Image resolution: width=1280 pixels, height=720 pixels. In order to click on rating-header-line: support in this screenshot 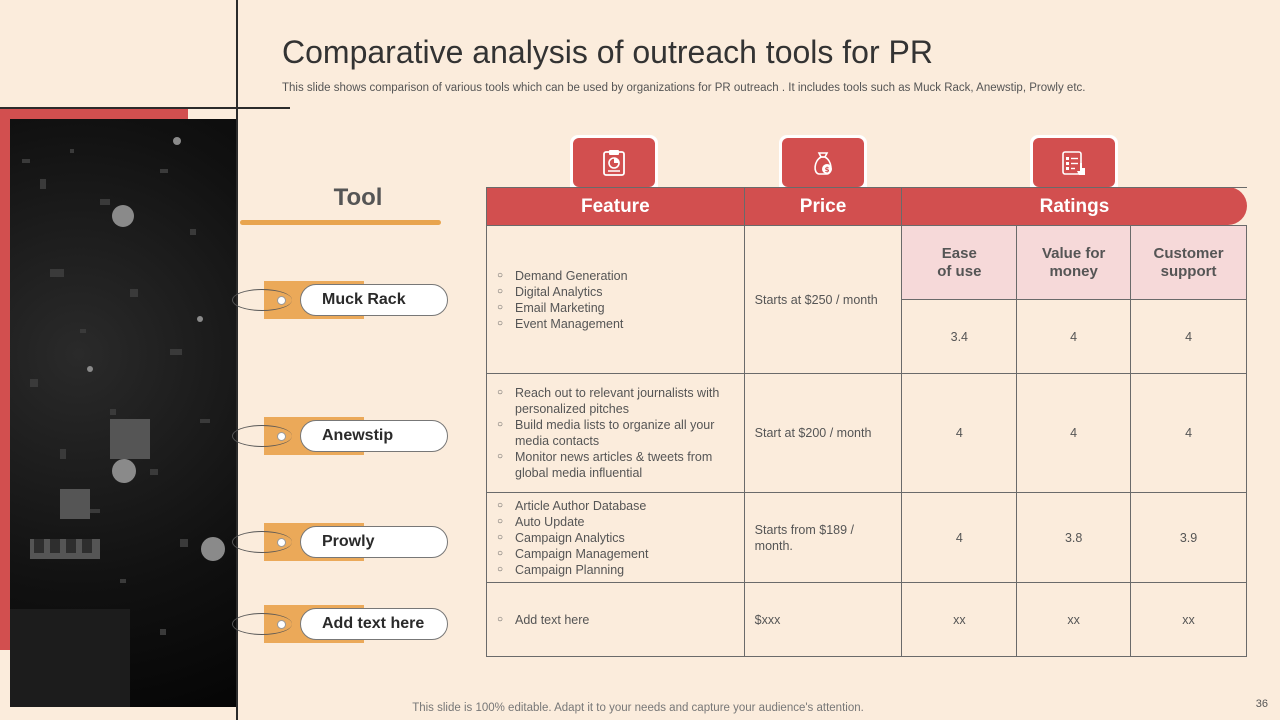, I will do `click(1188, 271)`.